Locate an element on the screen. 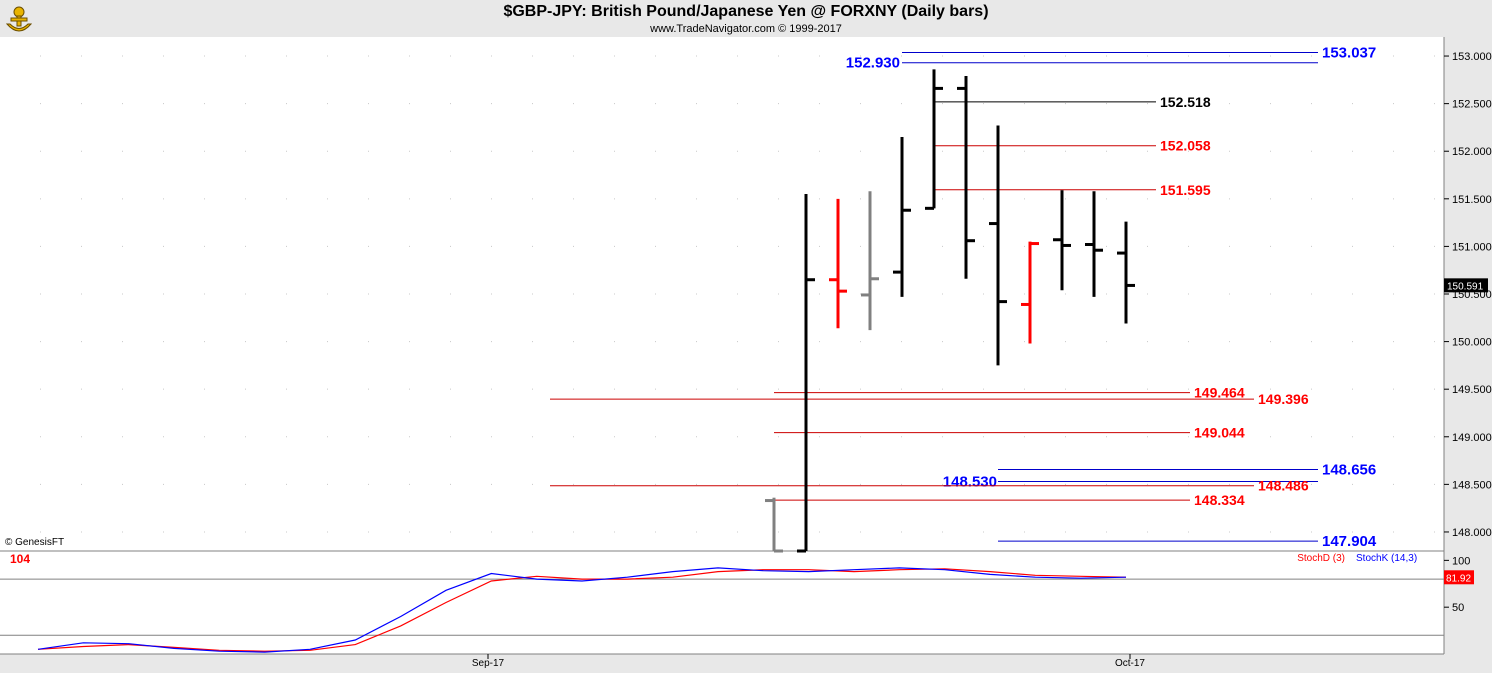 This screenshot has height=673, width=1492. price-tick-label: 148.500 is located at coordinates (1472, 485).